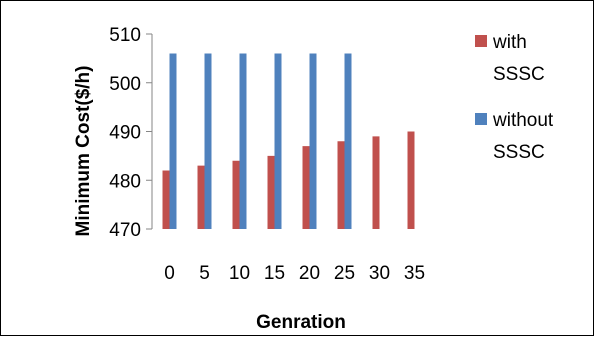 The width and height of the screenshot is (594, 337). What do you see at coordinates (294, 273) in the screenshot?
I see `x-axis-ticks: 0 5 10 15 20 25 30 35` at bounding box center [294, 273].